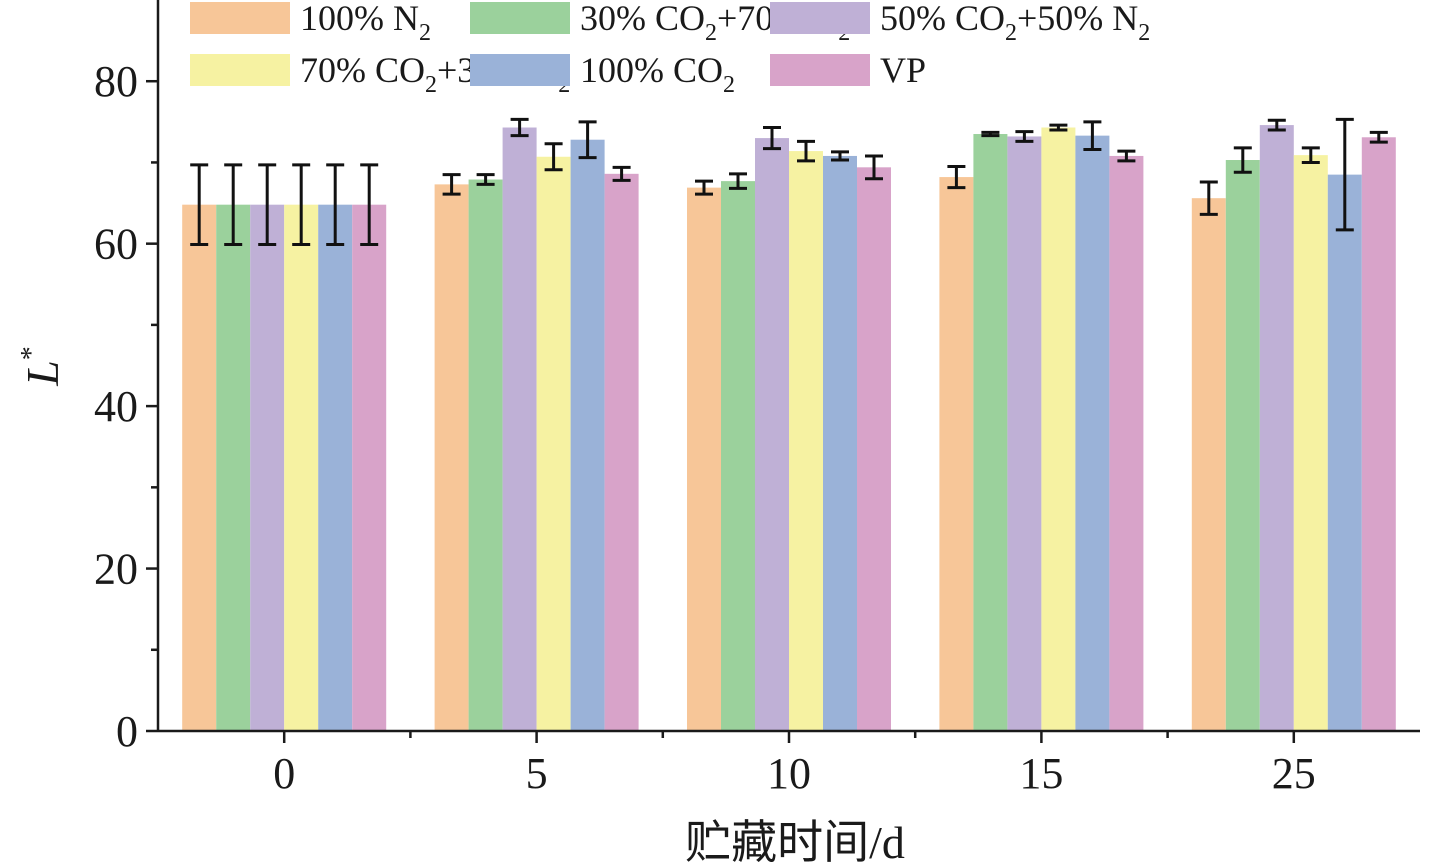 This screenshot has width=1433, height=868. Describe the element at coordinates (31, 353) in the screenshot. I see `y-axis-title-sup: *` at that location.